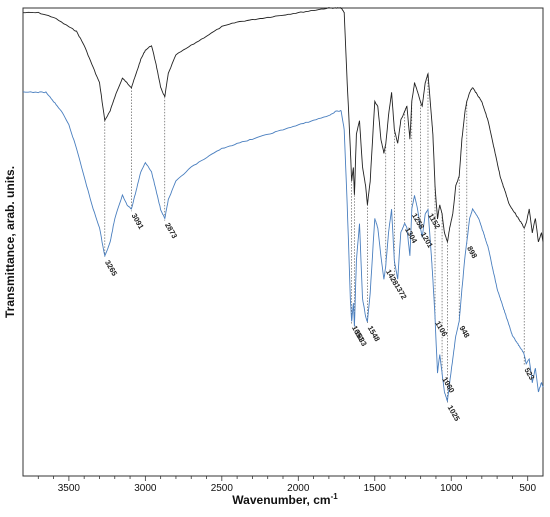 This screenshot has width=550, height=517. I want to click on annotation-label-1633: 1633, so click(361, 338).